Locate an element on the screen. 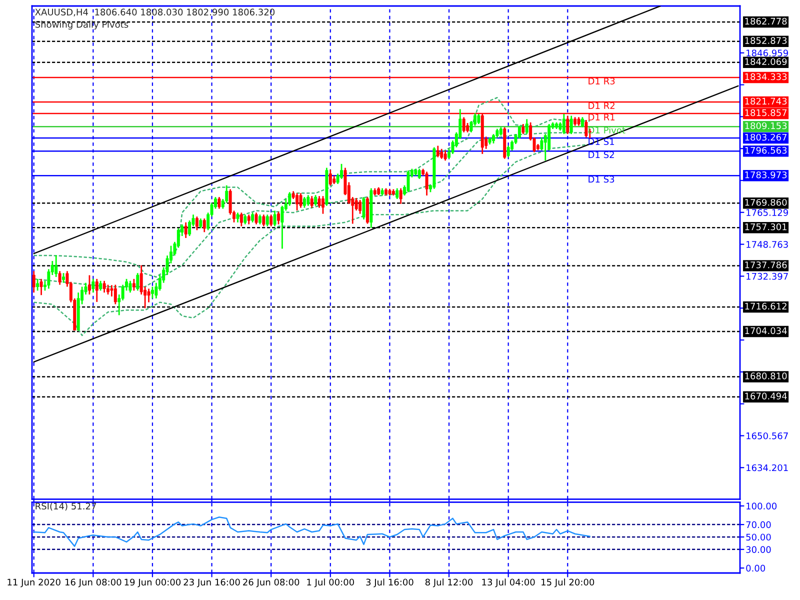  ref-line-label: 1769.860 is located at coordinates (766, 202).